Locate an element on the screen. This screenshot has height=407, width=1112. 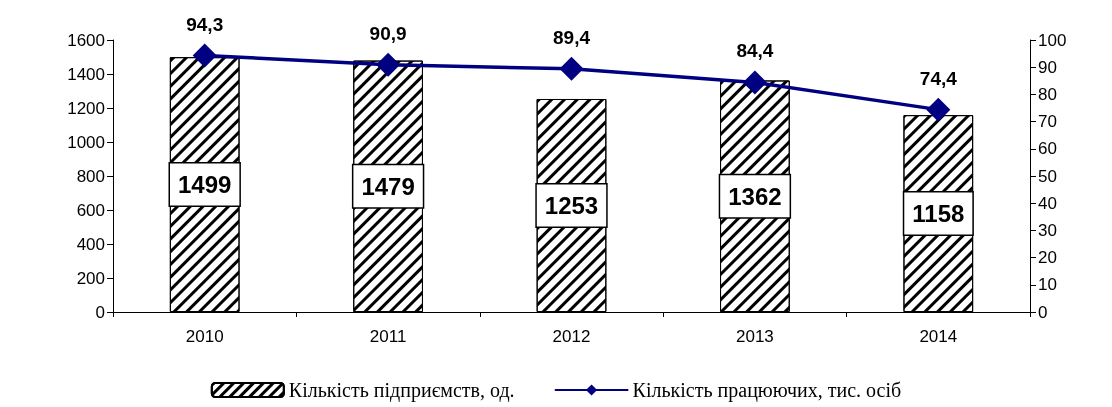
y2-tick-label: 0 is located at coordinates (1043, 312).